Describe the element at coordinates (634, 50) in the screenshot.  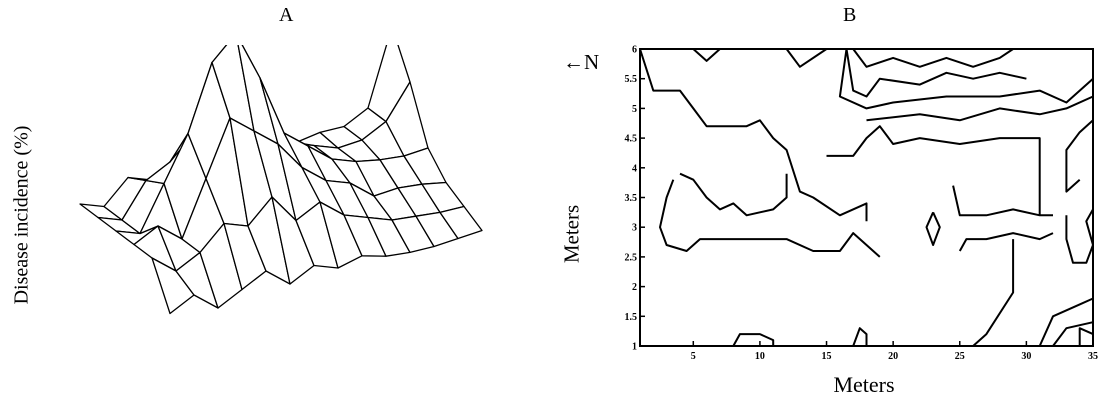
I see `y-tick-label: 6` at that location.